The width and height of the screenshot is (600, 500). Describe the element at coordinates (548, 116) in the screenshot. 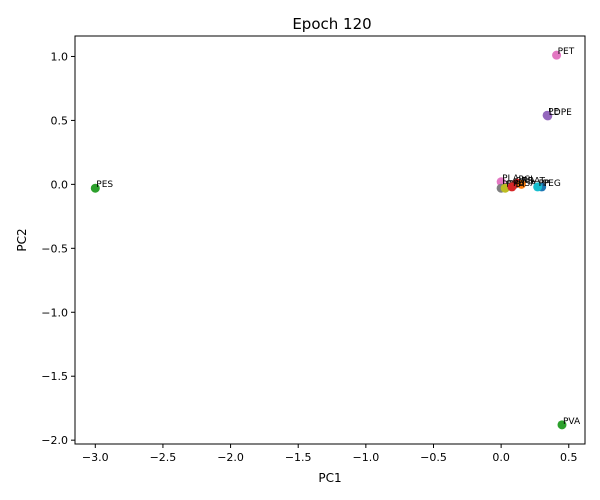

I see `data-point-ldpe` at that location.